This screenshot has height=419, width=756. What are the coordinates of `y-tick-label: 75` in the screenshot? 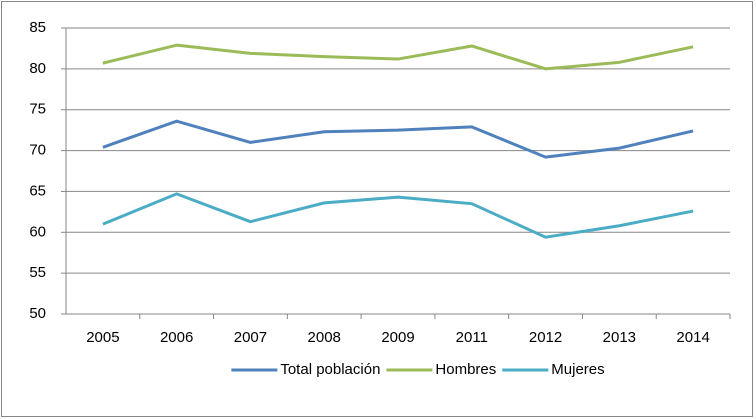 It's located at (37, 109).